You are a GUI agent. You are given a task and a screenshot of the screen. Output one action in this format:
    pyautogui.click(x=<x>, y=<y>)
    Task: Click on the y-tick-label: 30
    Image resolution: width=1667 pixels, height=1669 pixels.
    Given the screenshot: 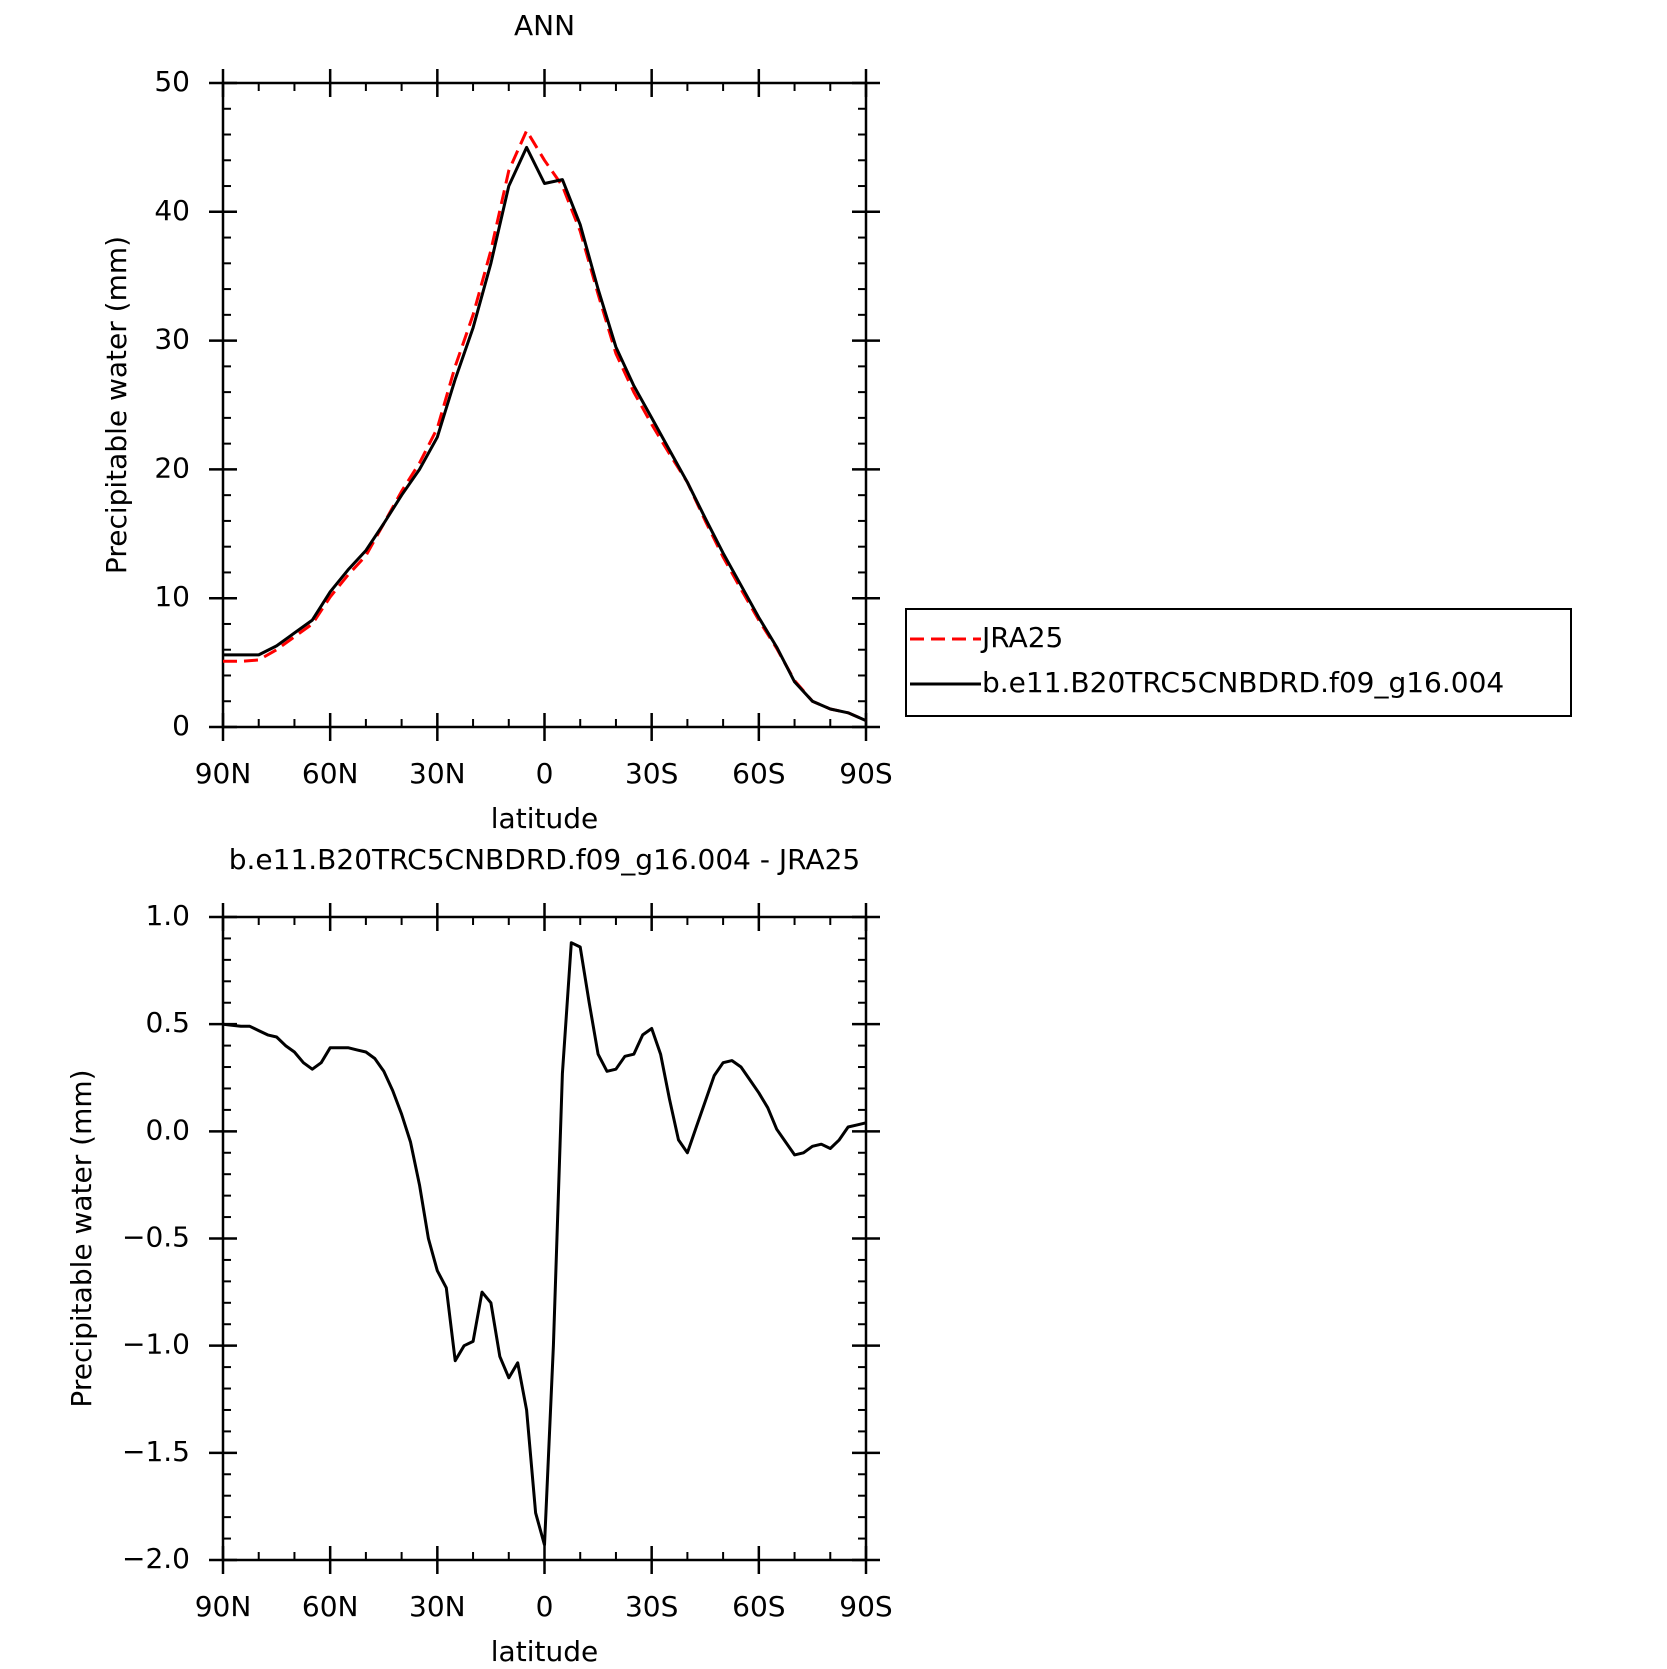 What is the action you would take?
    pyautogui.click(x=172, y=339)
    